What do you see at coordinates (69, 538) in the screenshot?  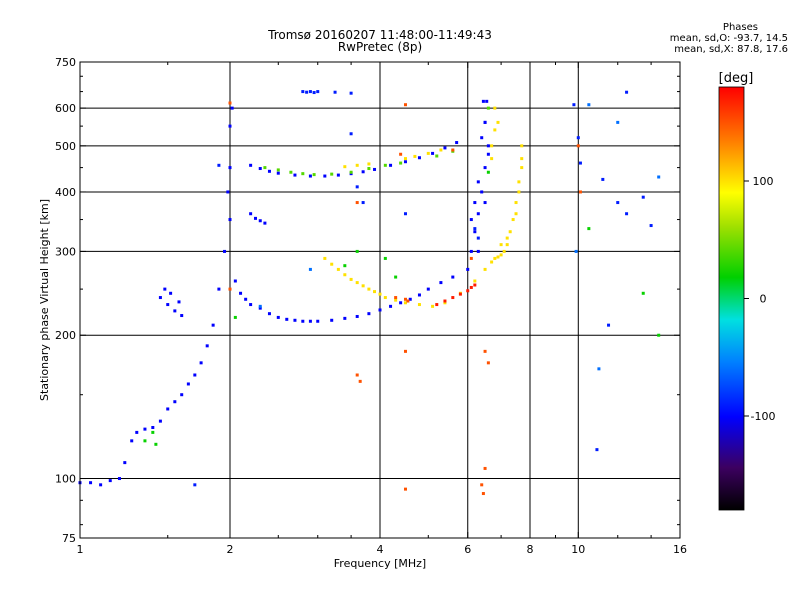 I see `y-tick-label: 75` at bounding box center [69, 538].